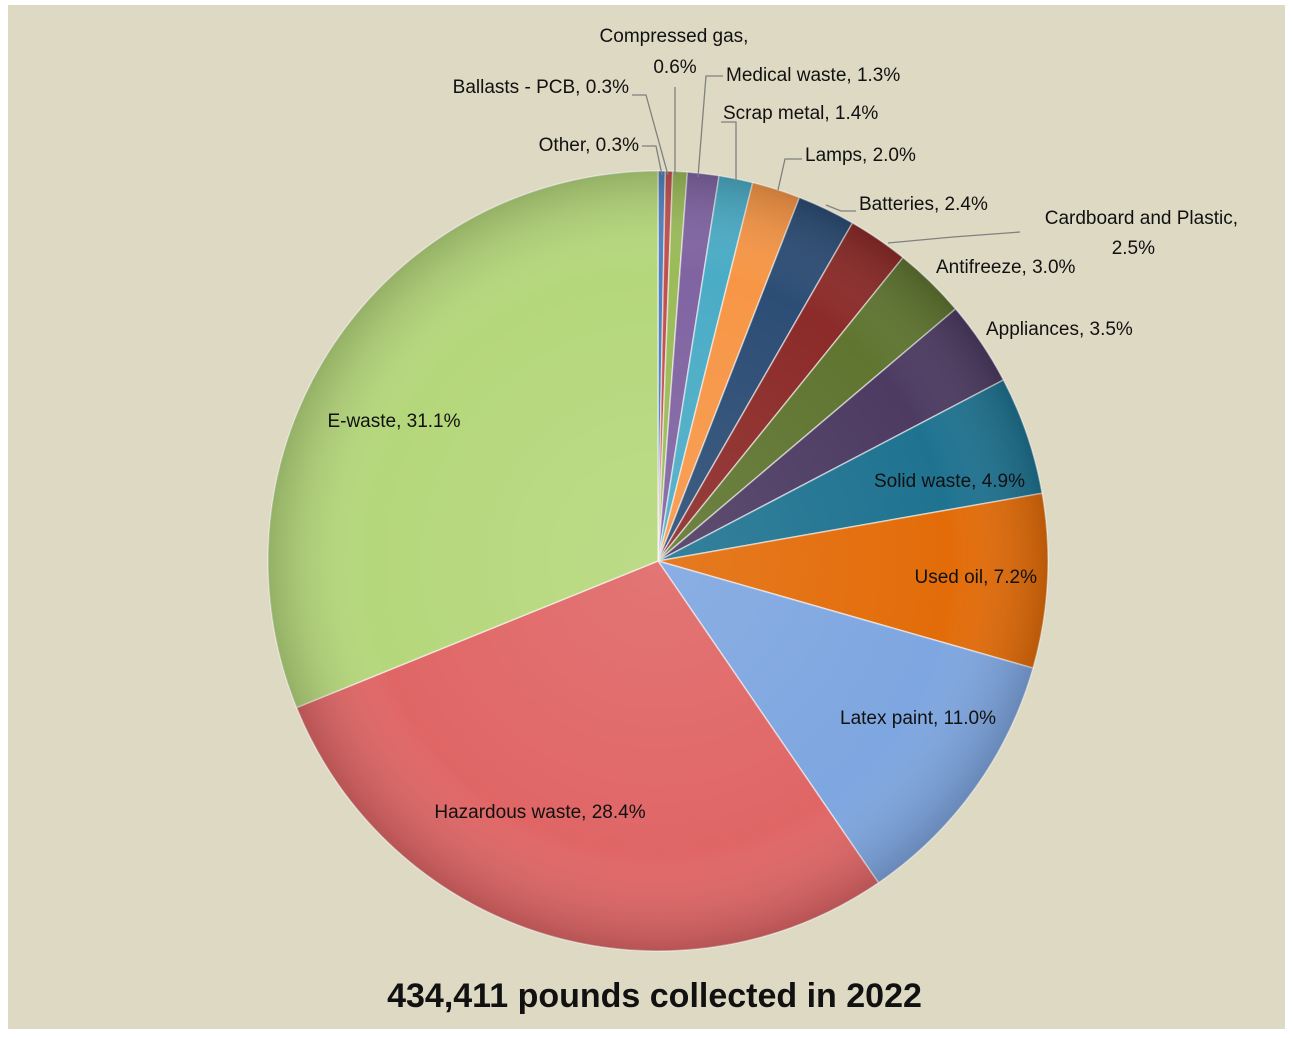 The height and width of the screenshot is (1038, 1293). What do you see at coordinates (800, 113) in the screenshot?
I see `slice-label-scrap-metal: Scrap metal, 1.4%` at bounding box center [800, 113].